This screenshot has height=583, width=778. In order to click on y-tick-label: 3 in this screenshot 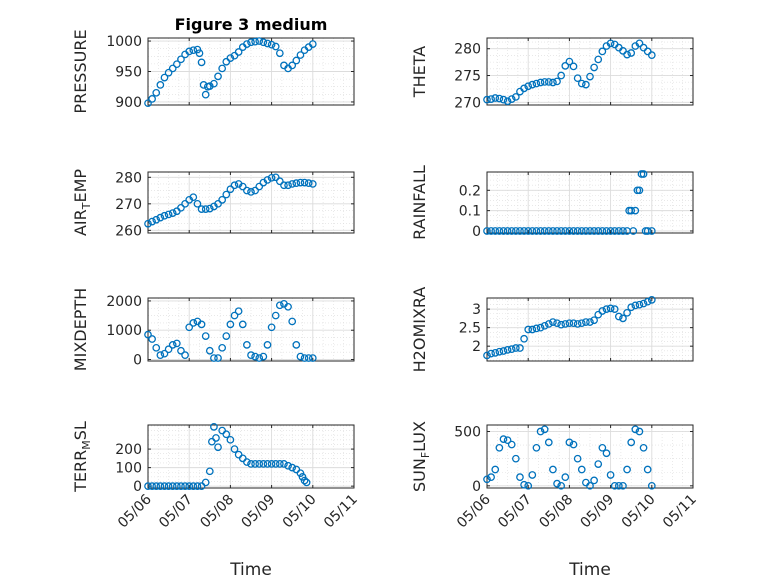, I will do `click(476, 310)`.